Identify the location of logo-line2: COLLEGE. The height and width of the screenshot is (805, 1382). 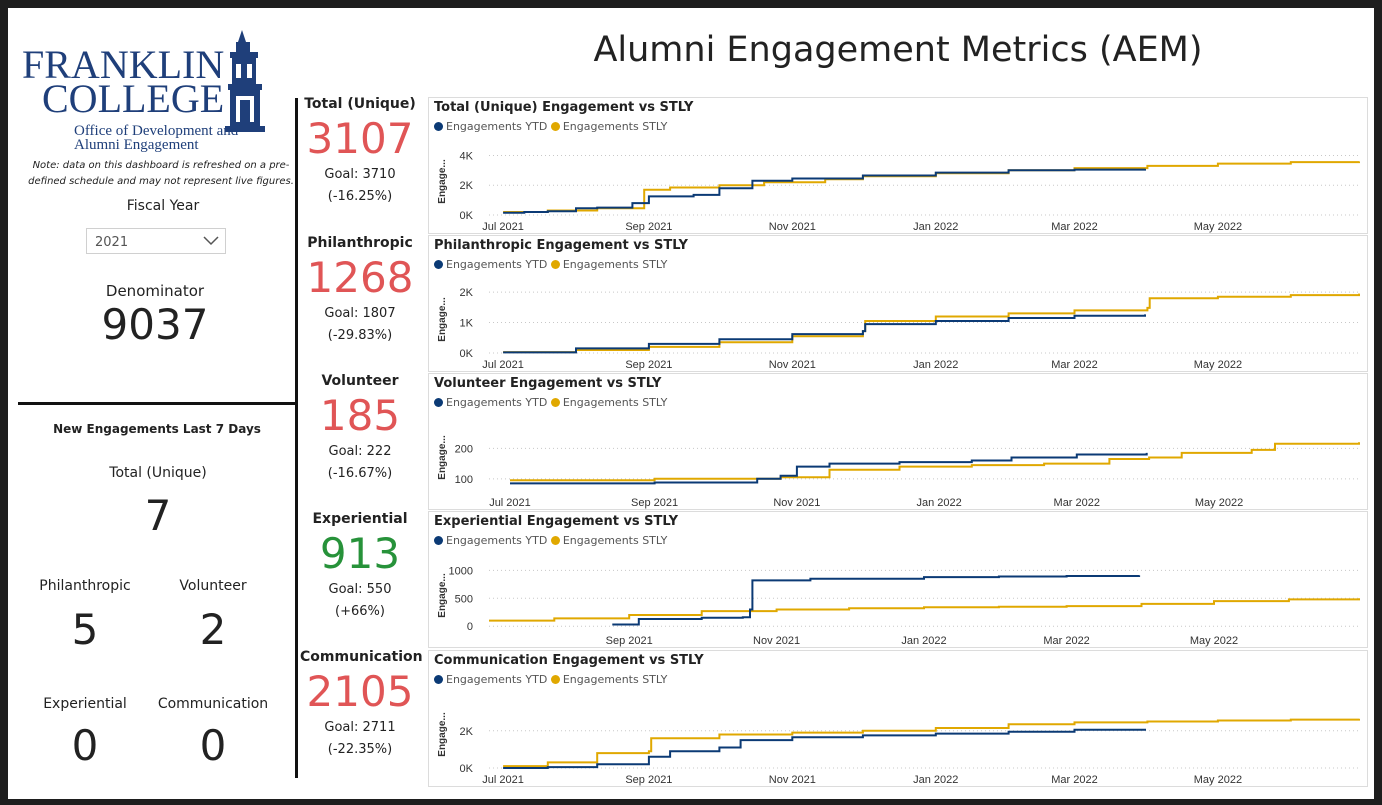
(133, 98).